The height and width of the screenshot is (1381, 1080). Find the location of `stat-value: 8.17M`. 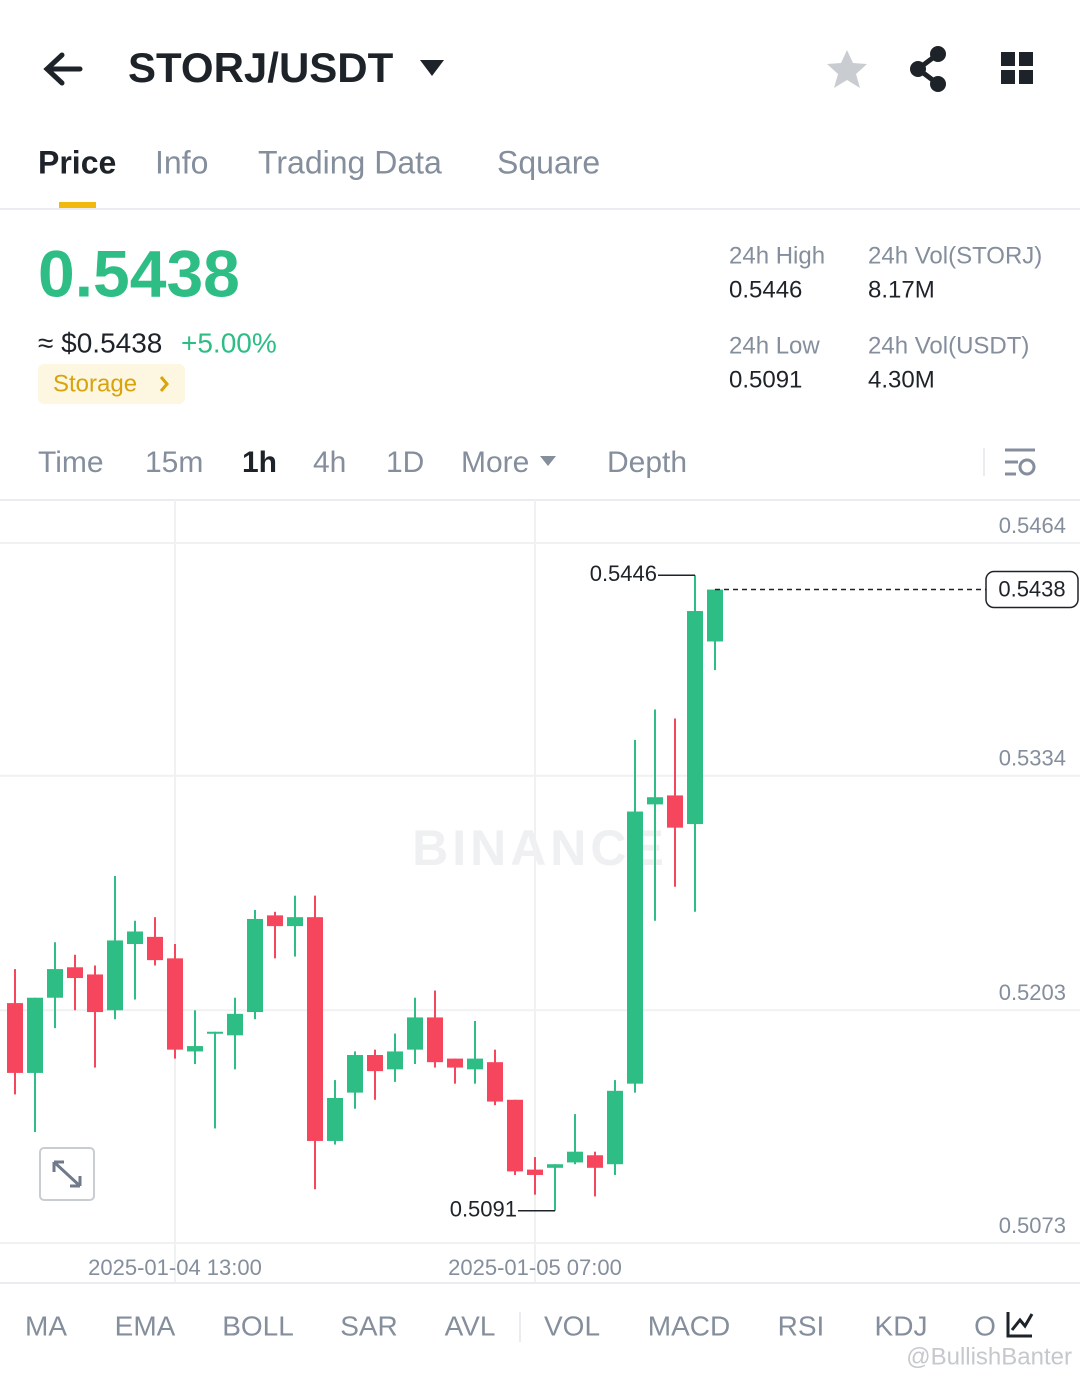

stat-value: 8.17M is located at coordinates (901, 289).